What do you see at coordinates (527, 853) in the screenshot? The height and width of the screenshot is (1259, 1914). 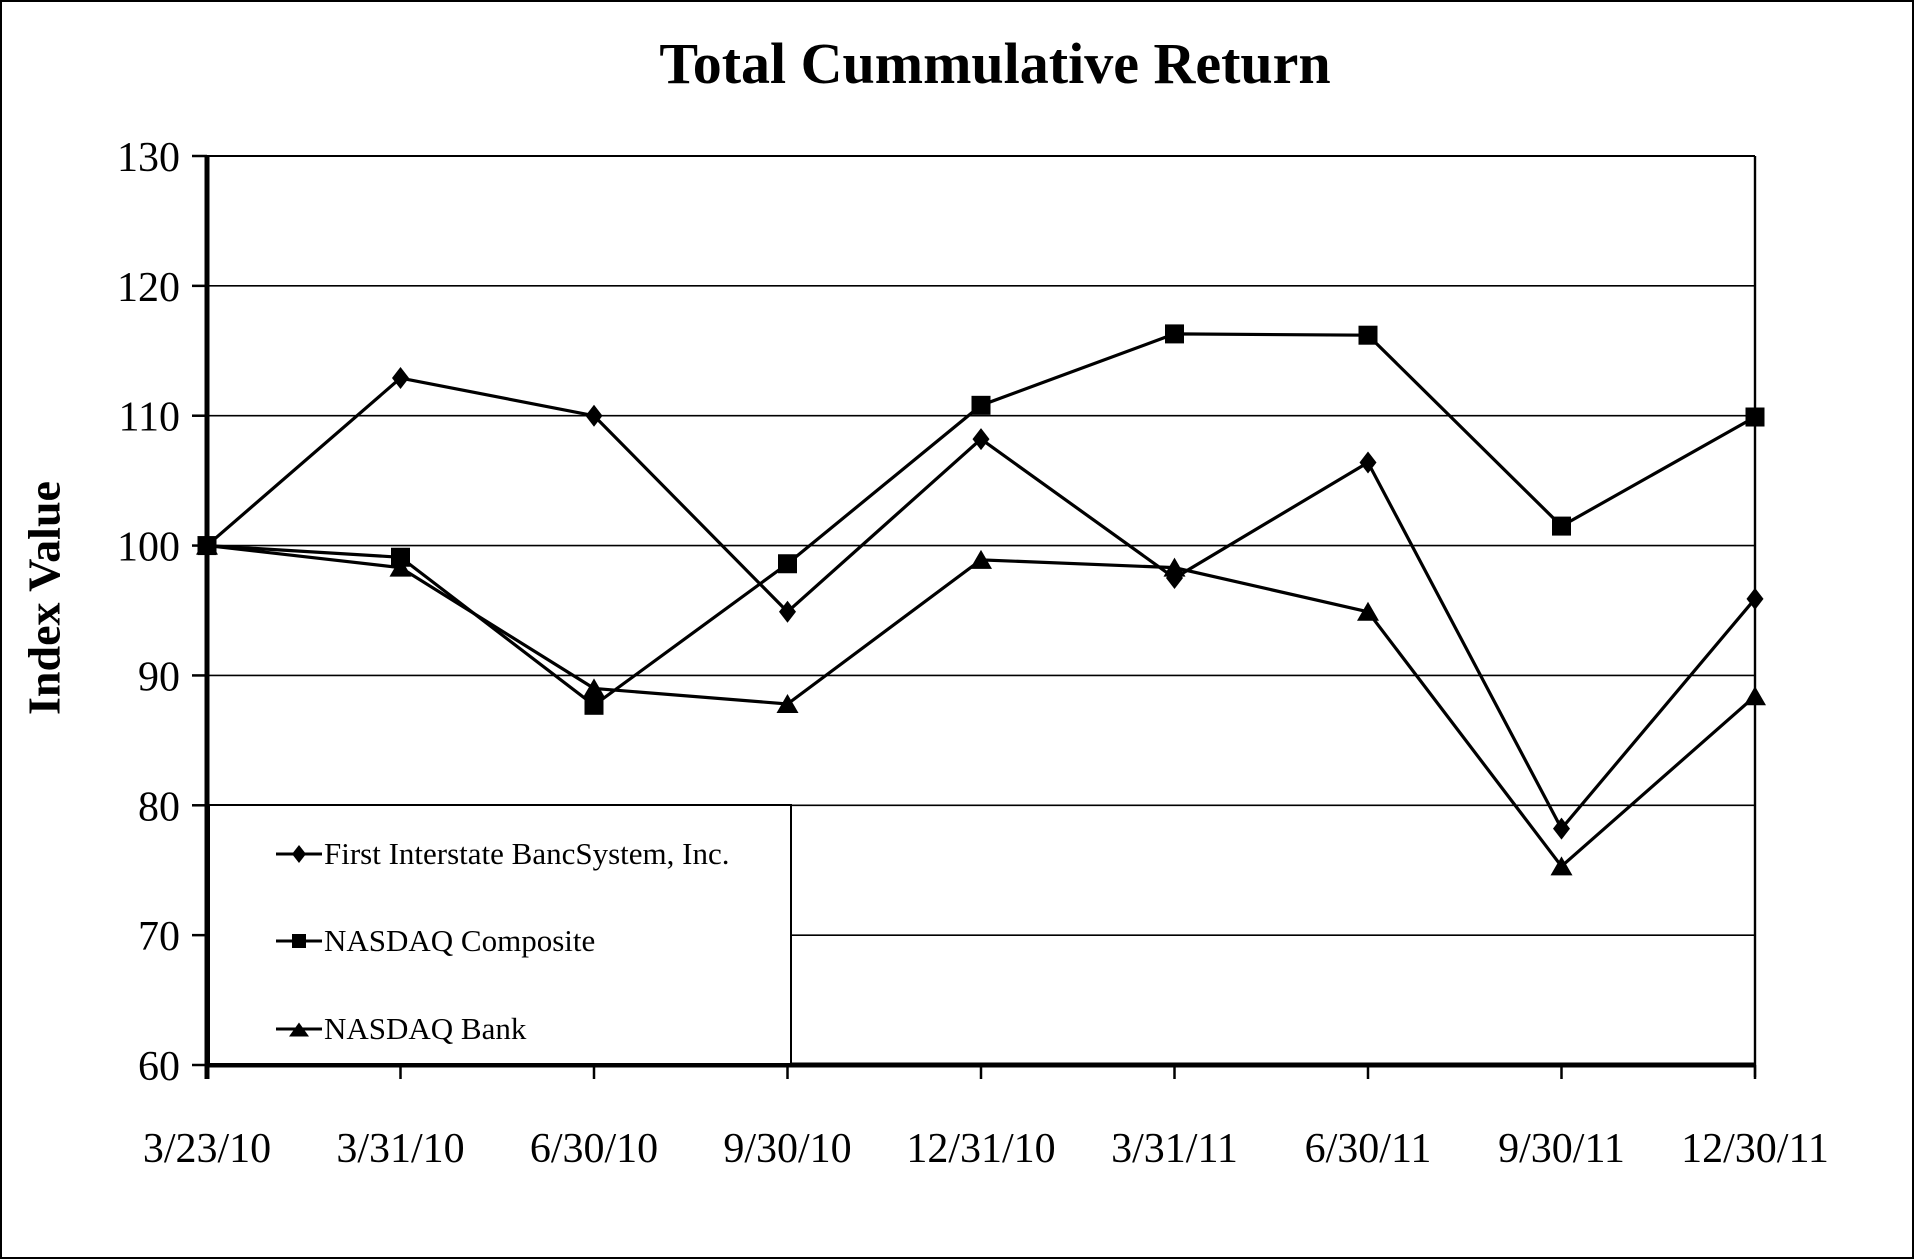 I see `legend-label: First Interstate BancSystem, Inc.` at bounding box center [527, 853].